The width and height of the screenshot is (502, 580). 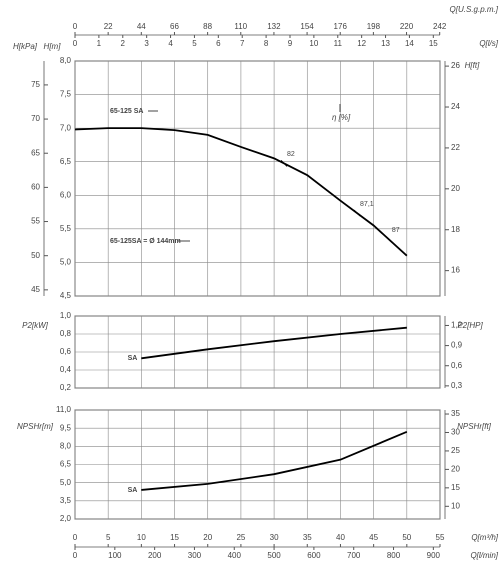 What do you see at coordinates (66, 194) in the screenshot?
I see `y-tick-label: 6,0` at bounding box center [66, 194].